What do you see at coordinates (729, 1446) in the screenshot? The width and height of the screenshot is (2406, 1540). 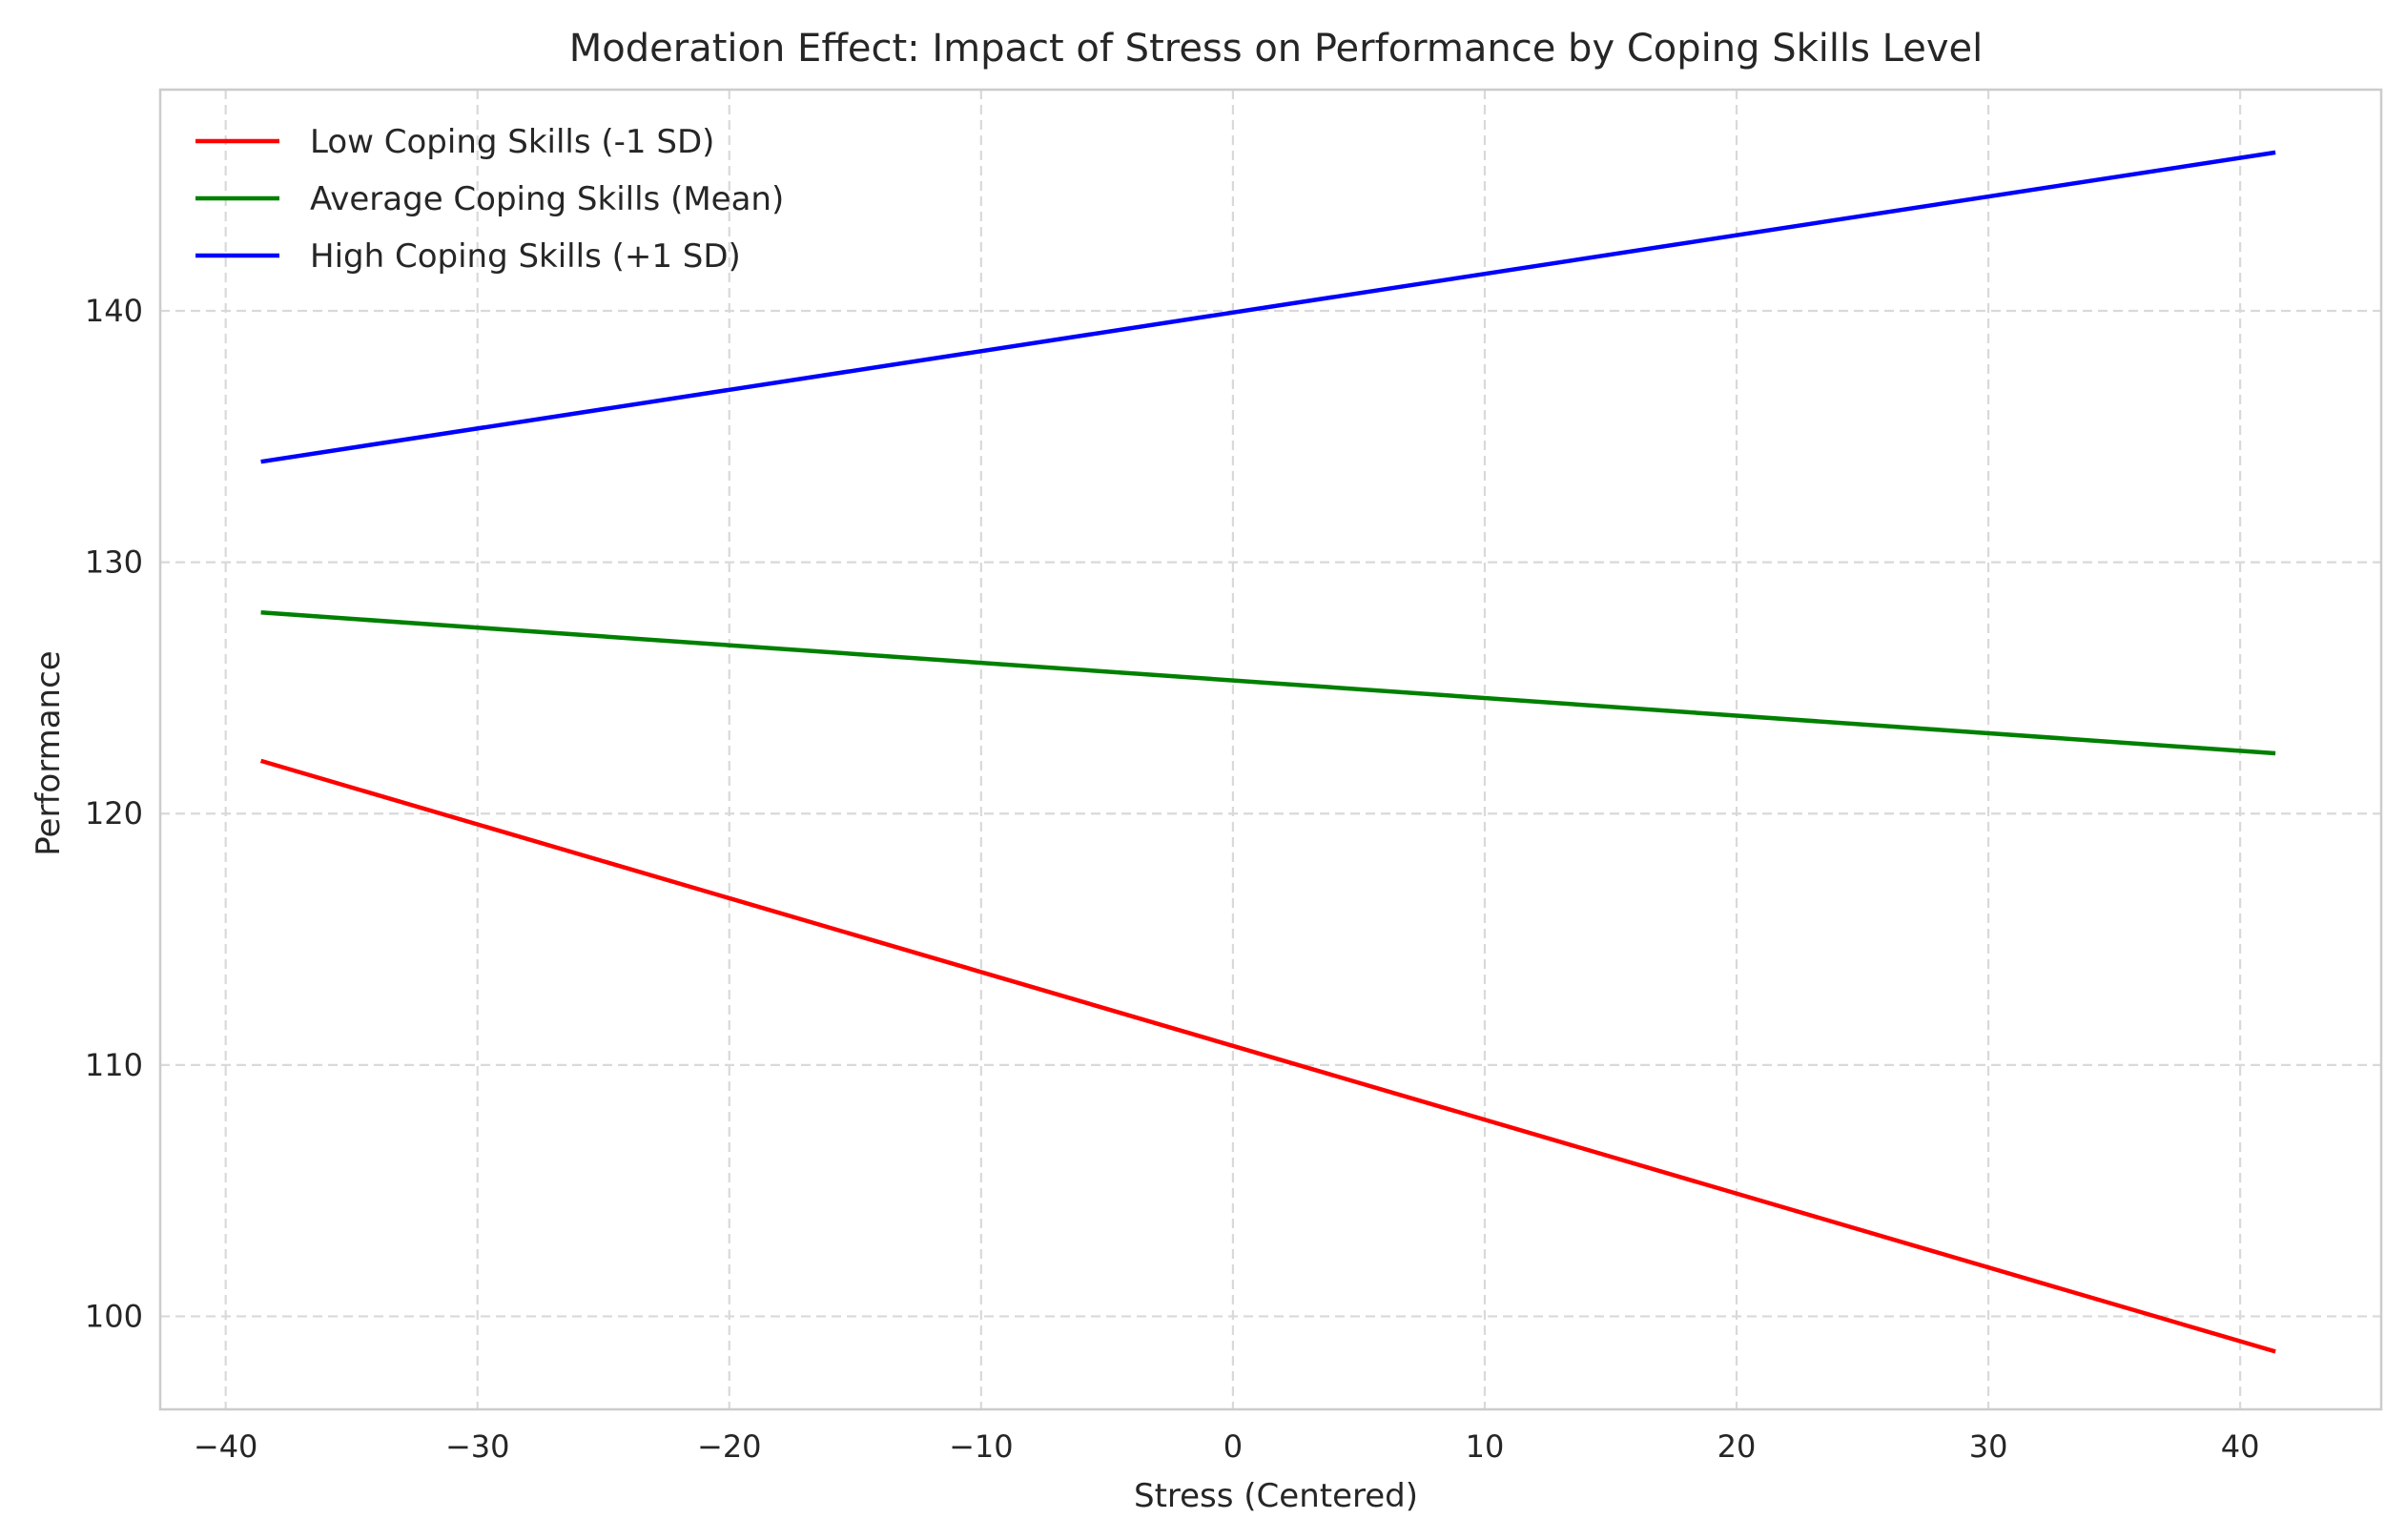 I see `x-tick-label: −20` at bounding box center [729, 1446].